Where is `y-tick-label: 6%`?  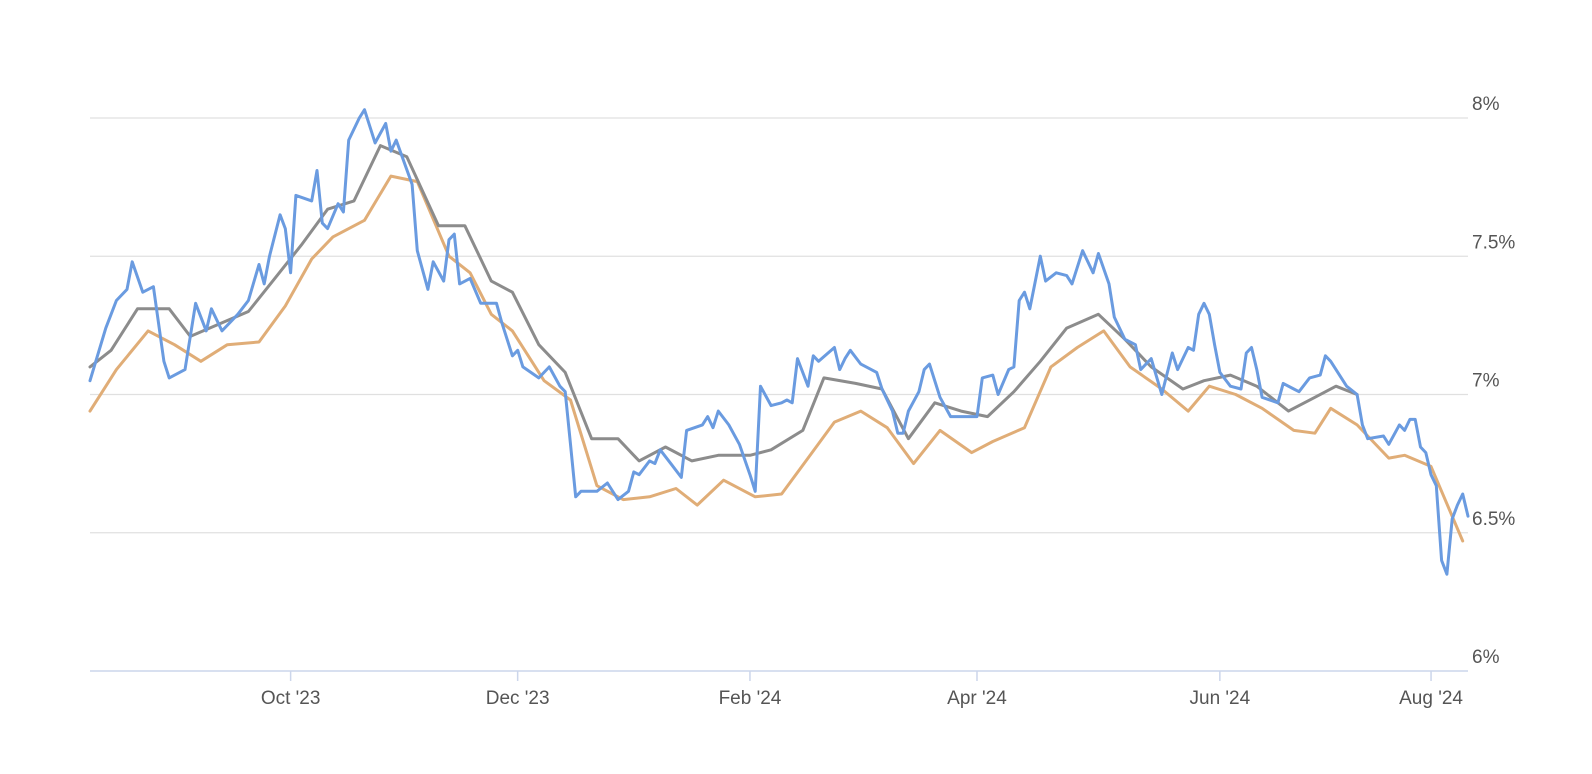 y-tick-label: 6% is located at coordinates (1486, 657).